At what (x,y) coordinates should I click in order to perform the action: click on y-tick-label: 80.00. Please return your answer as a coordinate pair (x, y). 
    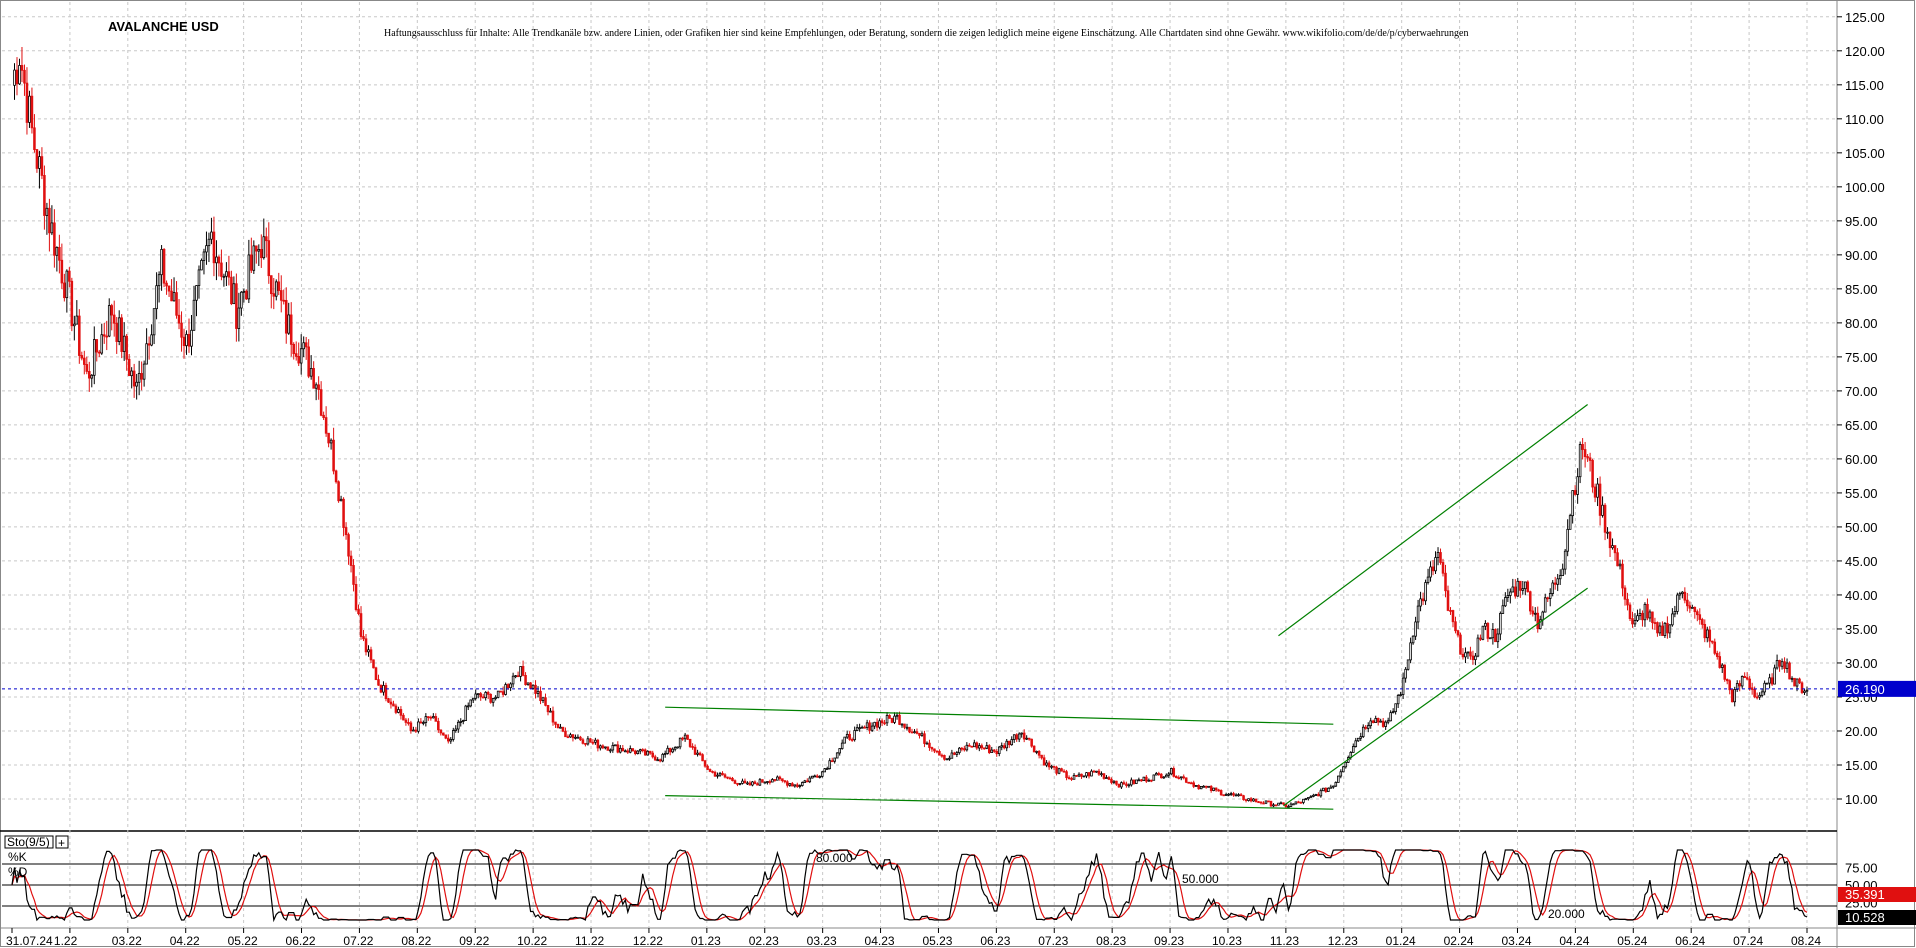
    Looking at the image, I should click on (1861, 323).